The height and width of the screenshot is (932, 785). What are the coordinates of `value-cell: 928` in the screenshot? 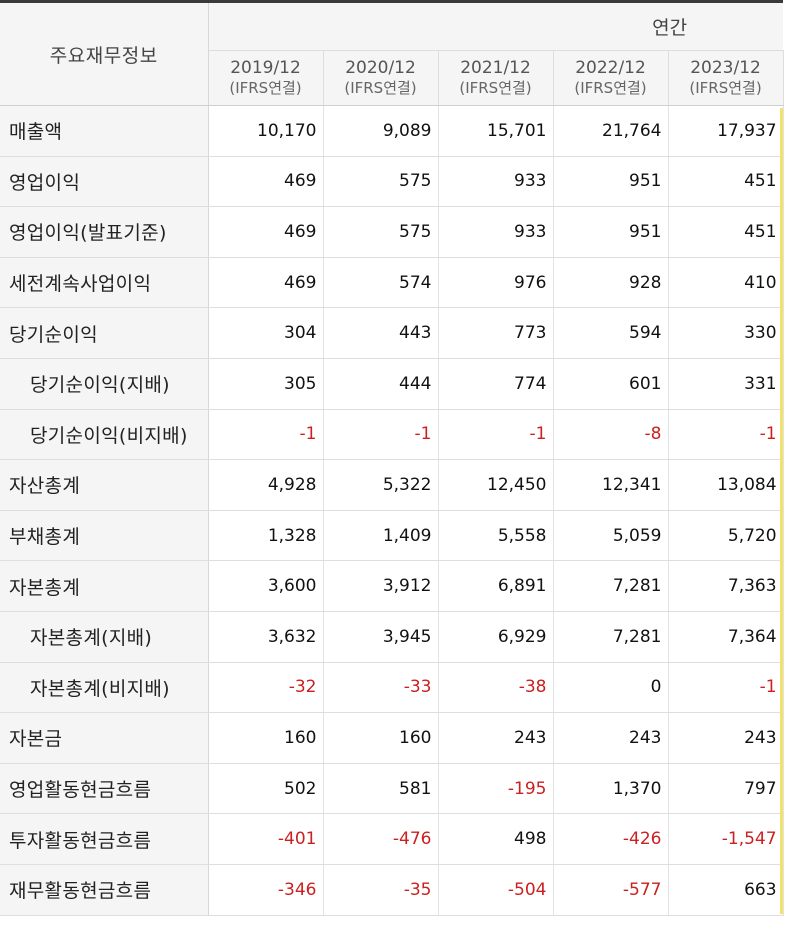 It's located at (611, 283).